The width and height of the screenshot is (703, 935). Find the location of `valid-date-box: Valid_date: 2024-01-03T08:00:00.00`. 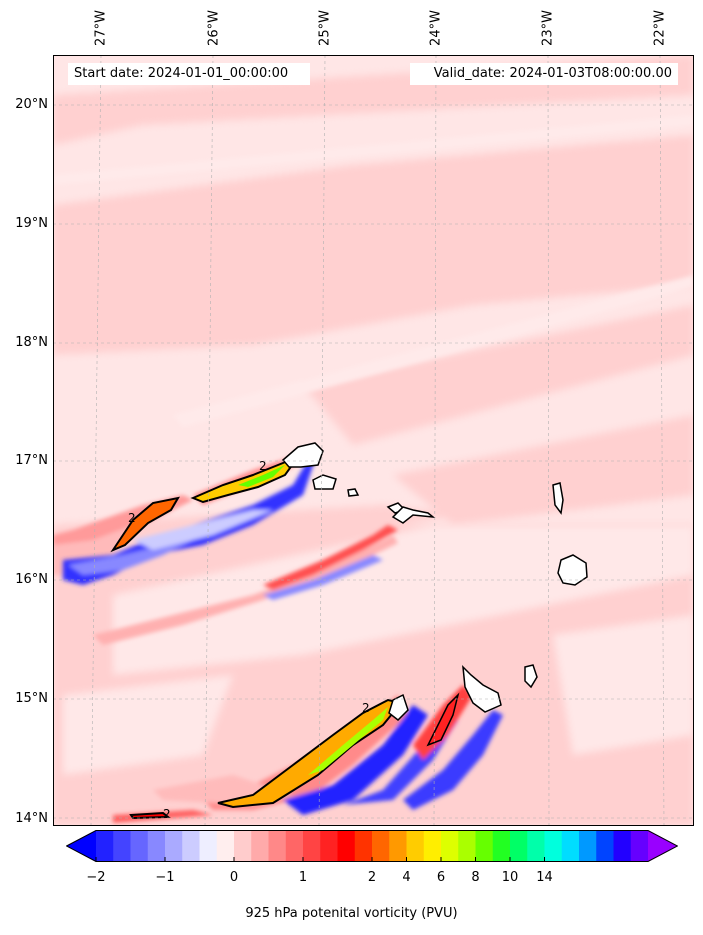

valid-date-box: Valid_date: 2024-01-03T08:00:00.00 is located at coordinates (544, 74).